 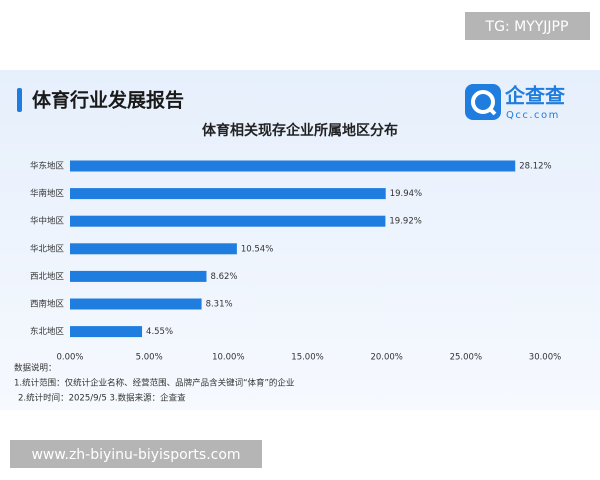 What do you see at coordinates (405, 222) in the screenshot?
I see `data-label: 19.92%` at bounding box center [405, 222].